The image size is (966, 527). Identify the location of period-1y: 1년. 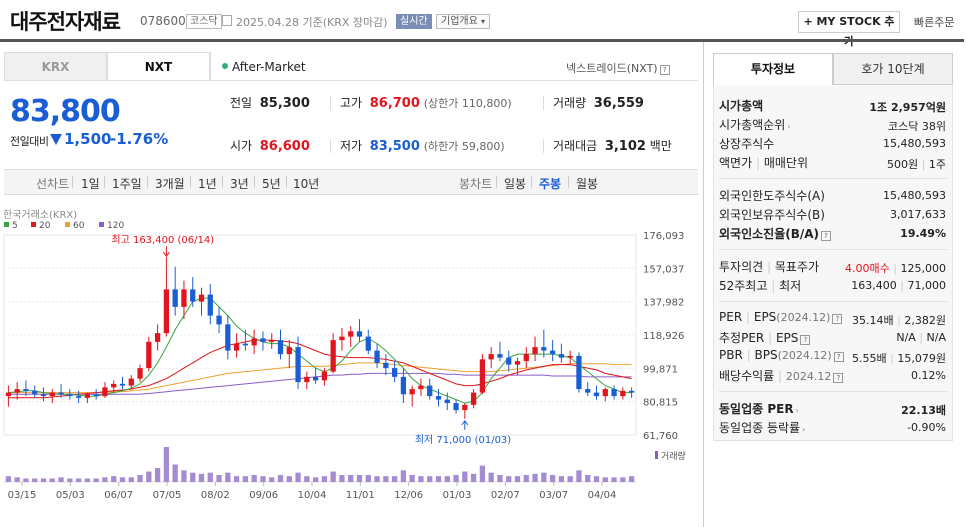
(207, 184).